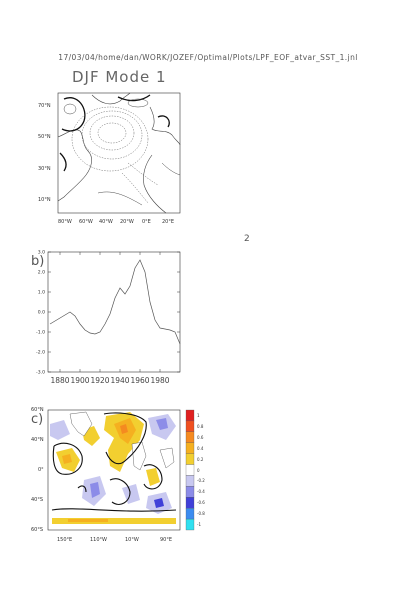  I want to click on colorbar-label: -0.6, so click(201, 503).